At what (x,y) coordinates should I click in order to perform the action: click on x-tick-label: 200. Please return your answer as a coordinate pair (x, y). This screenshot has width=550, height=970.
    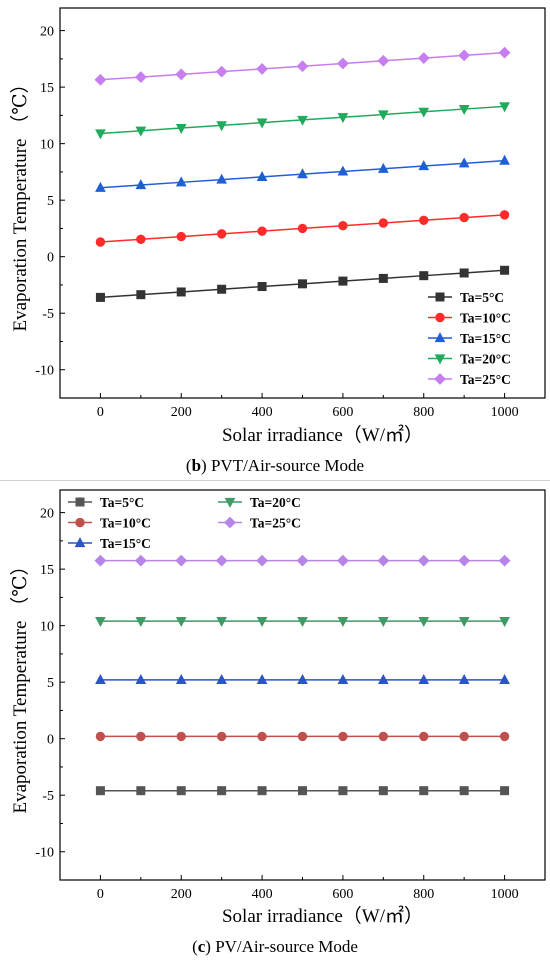
    Looking at the image, I should click on (181, 894).